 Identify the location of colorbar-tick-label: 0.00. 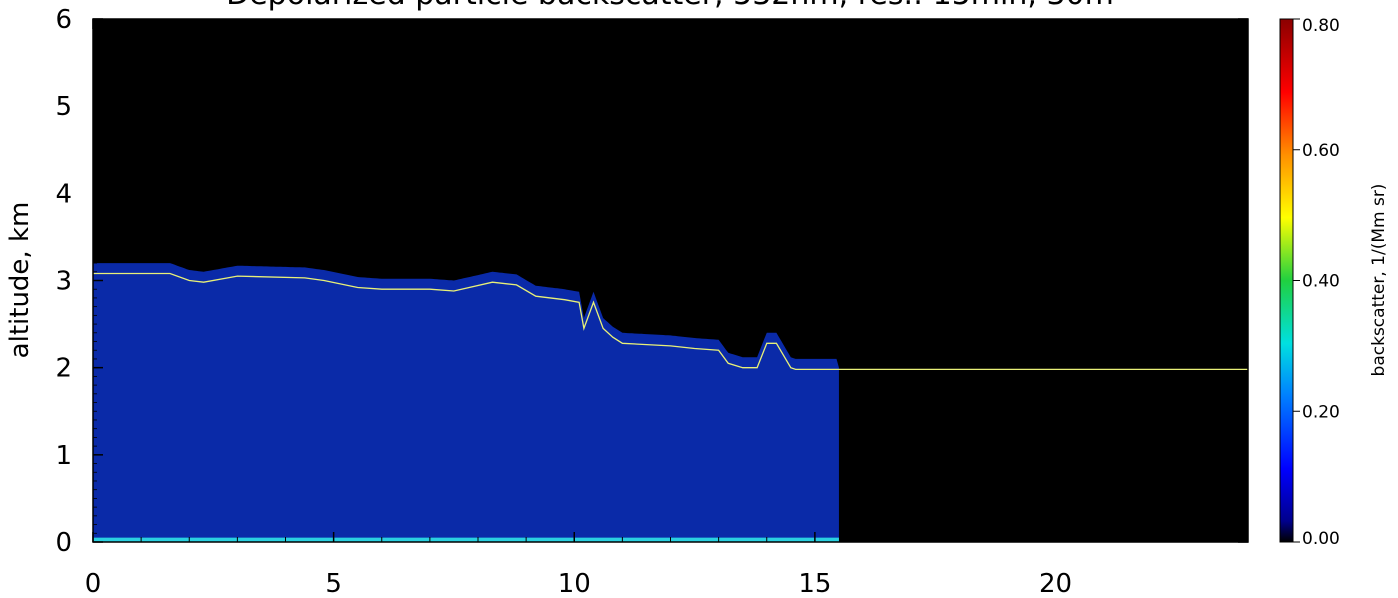
(1321, 539).